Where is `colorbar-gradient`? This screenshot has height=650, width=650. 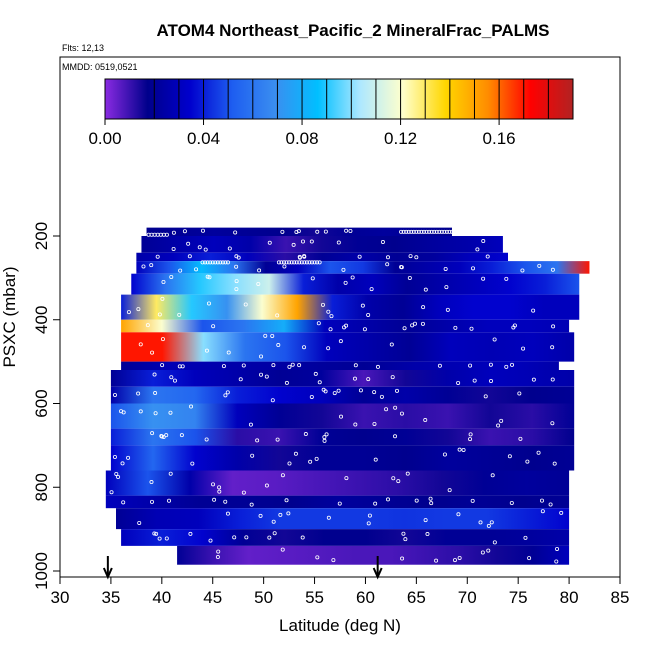 colorbar-gradient is located at coordinates (339, 99).